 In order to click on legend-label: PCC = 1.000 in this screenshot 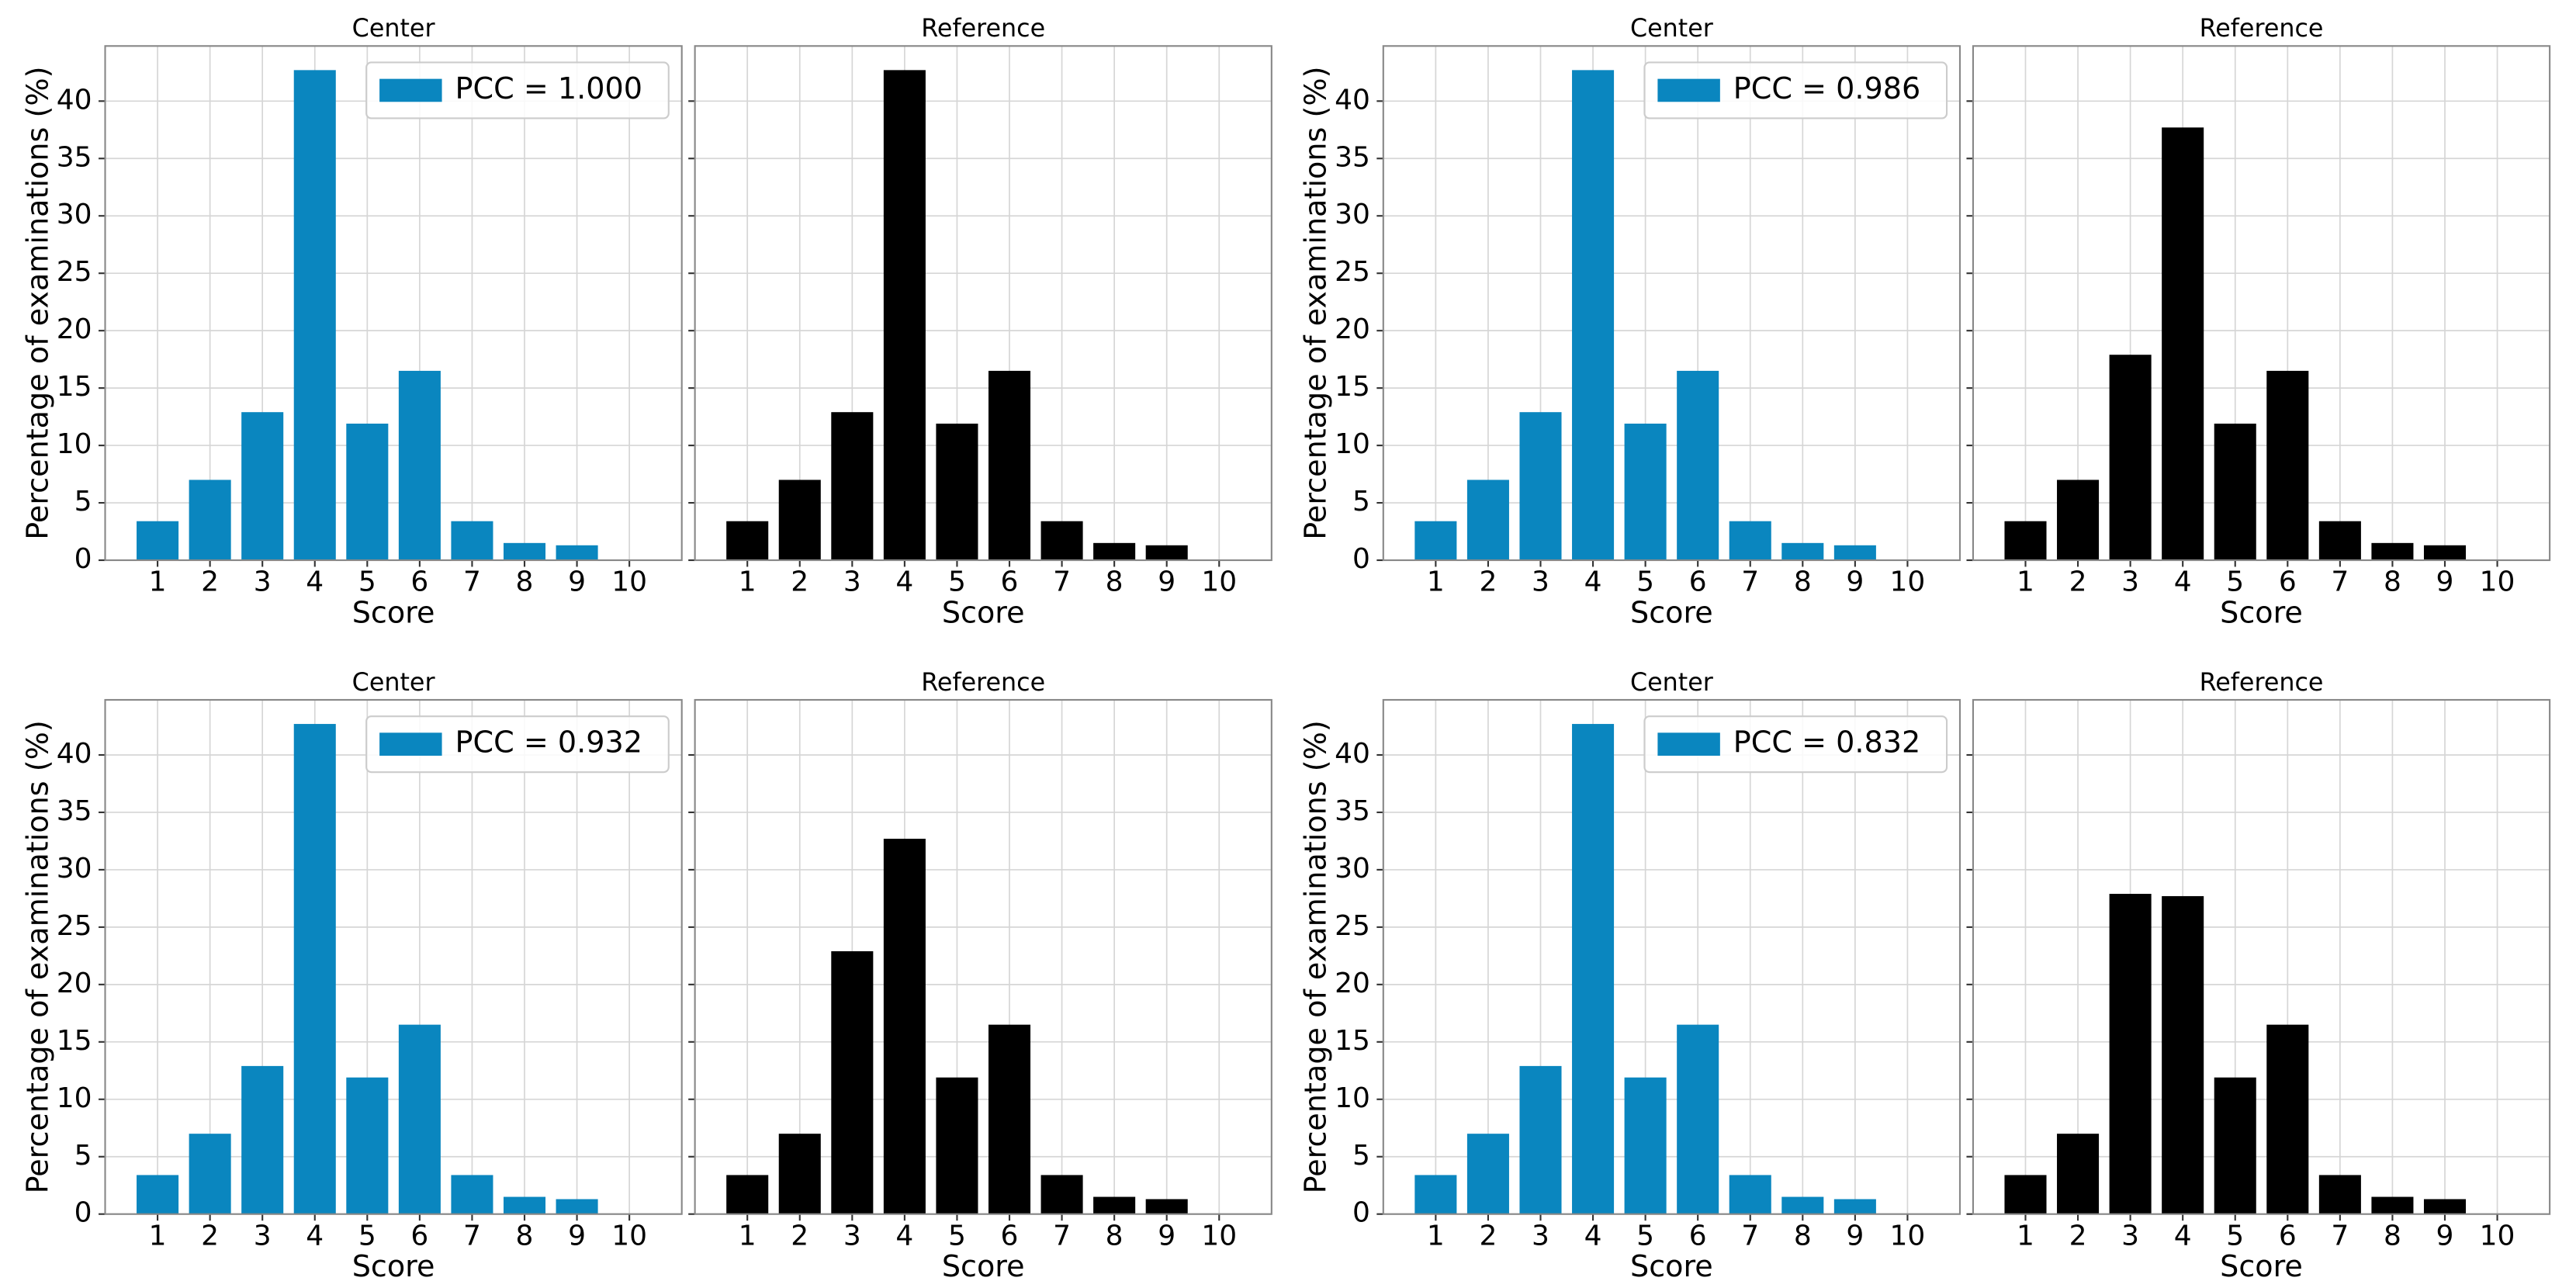, I will do `click(548, 88)`.